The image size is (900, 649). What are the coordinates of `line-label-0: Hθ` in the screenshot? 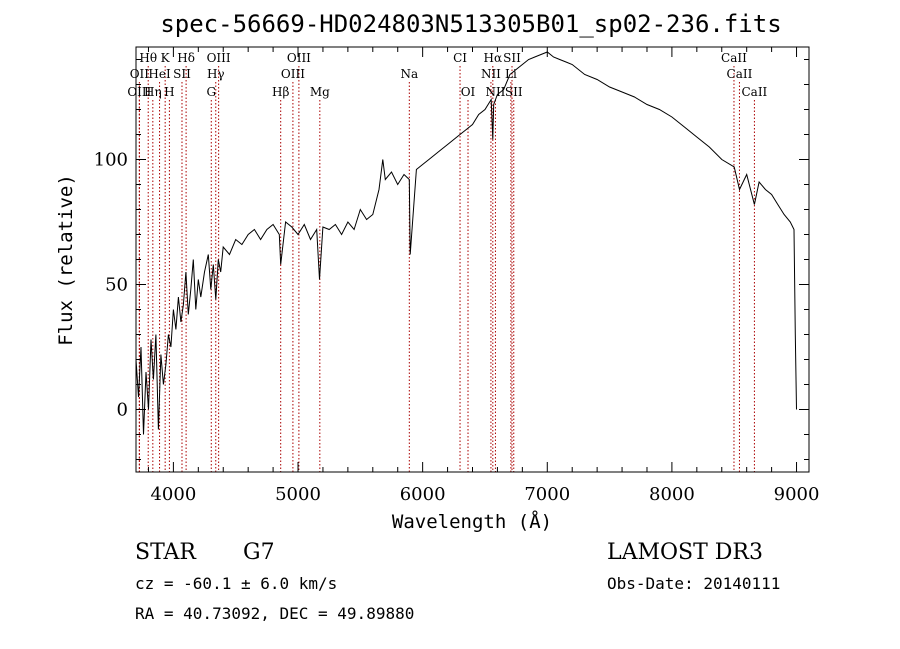 It's located at (148, 58).